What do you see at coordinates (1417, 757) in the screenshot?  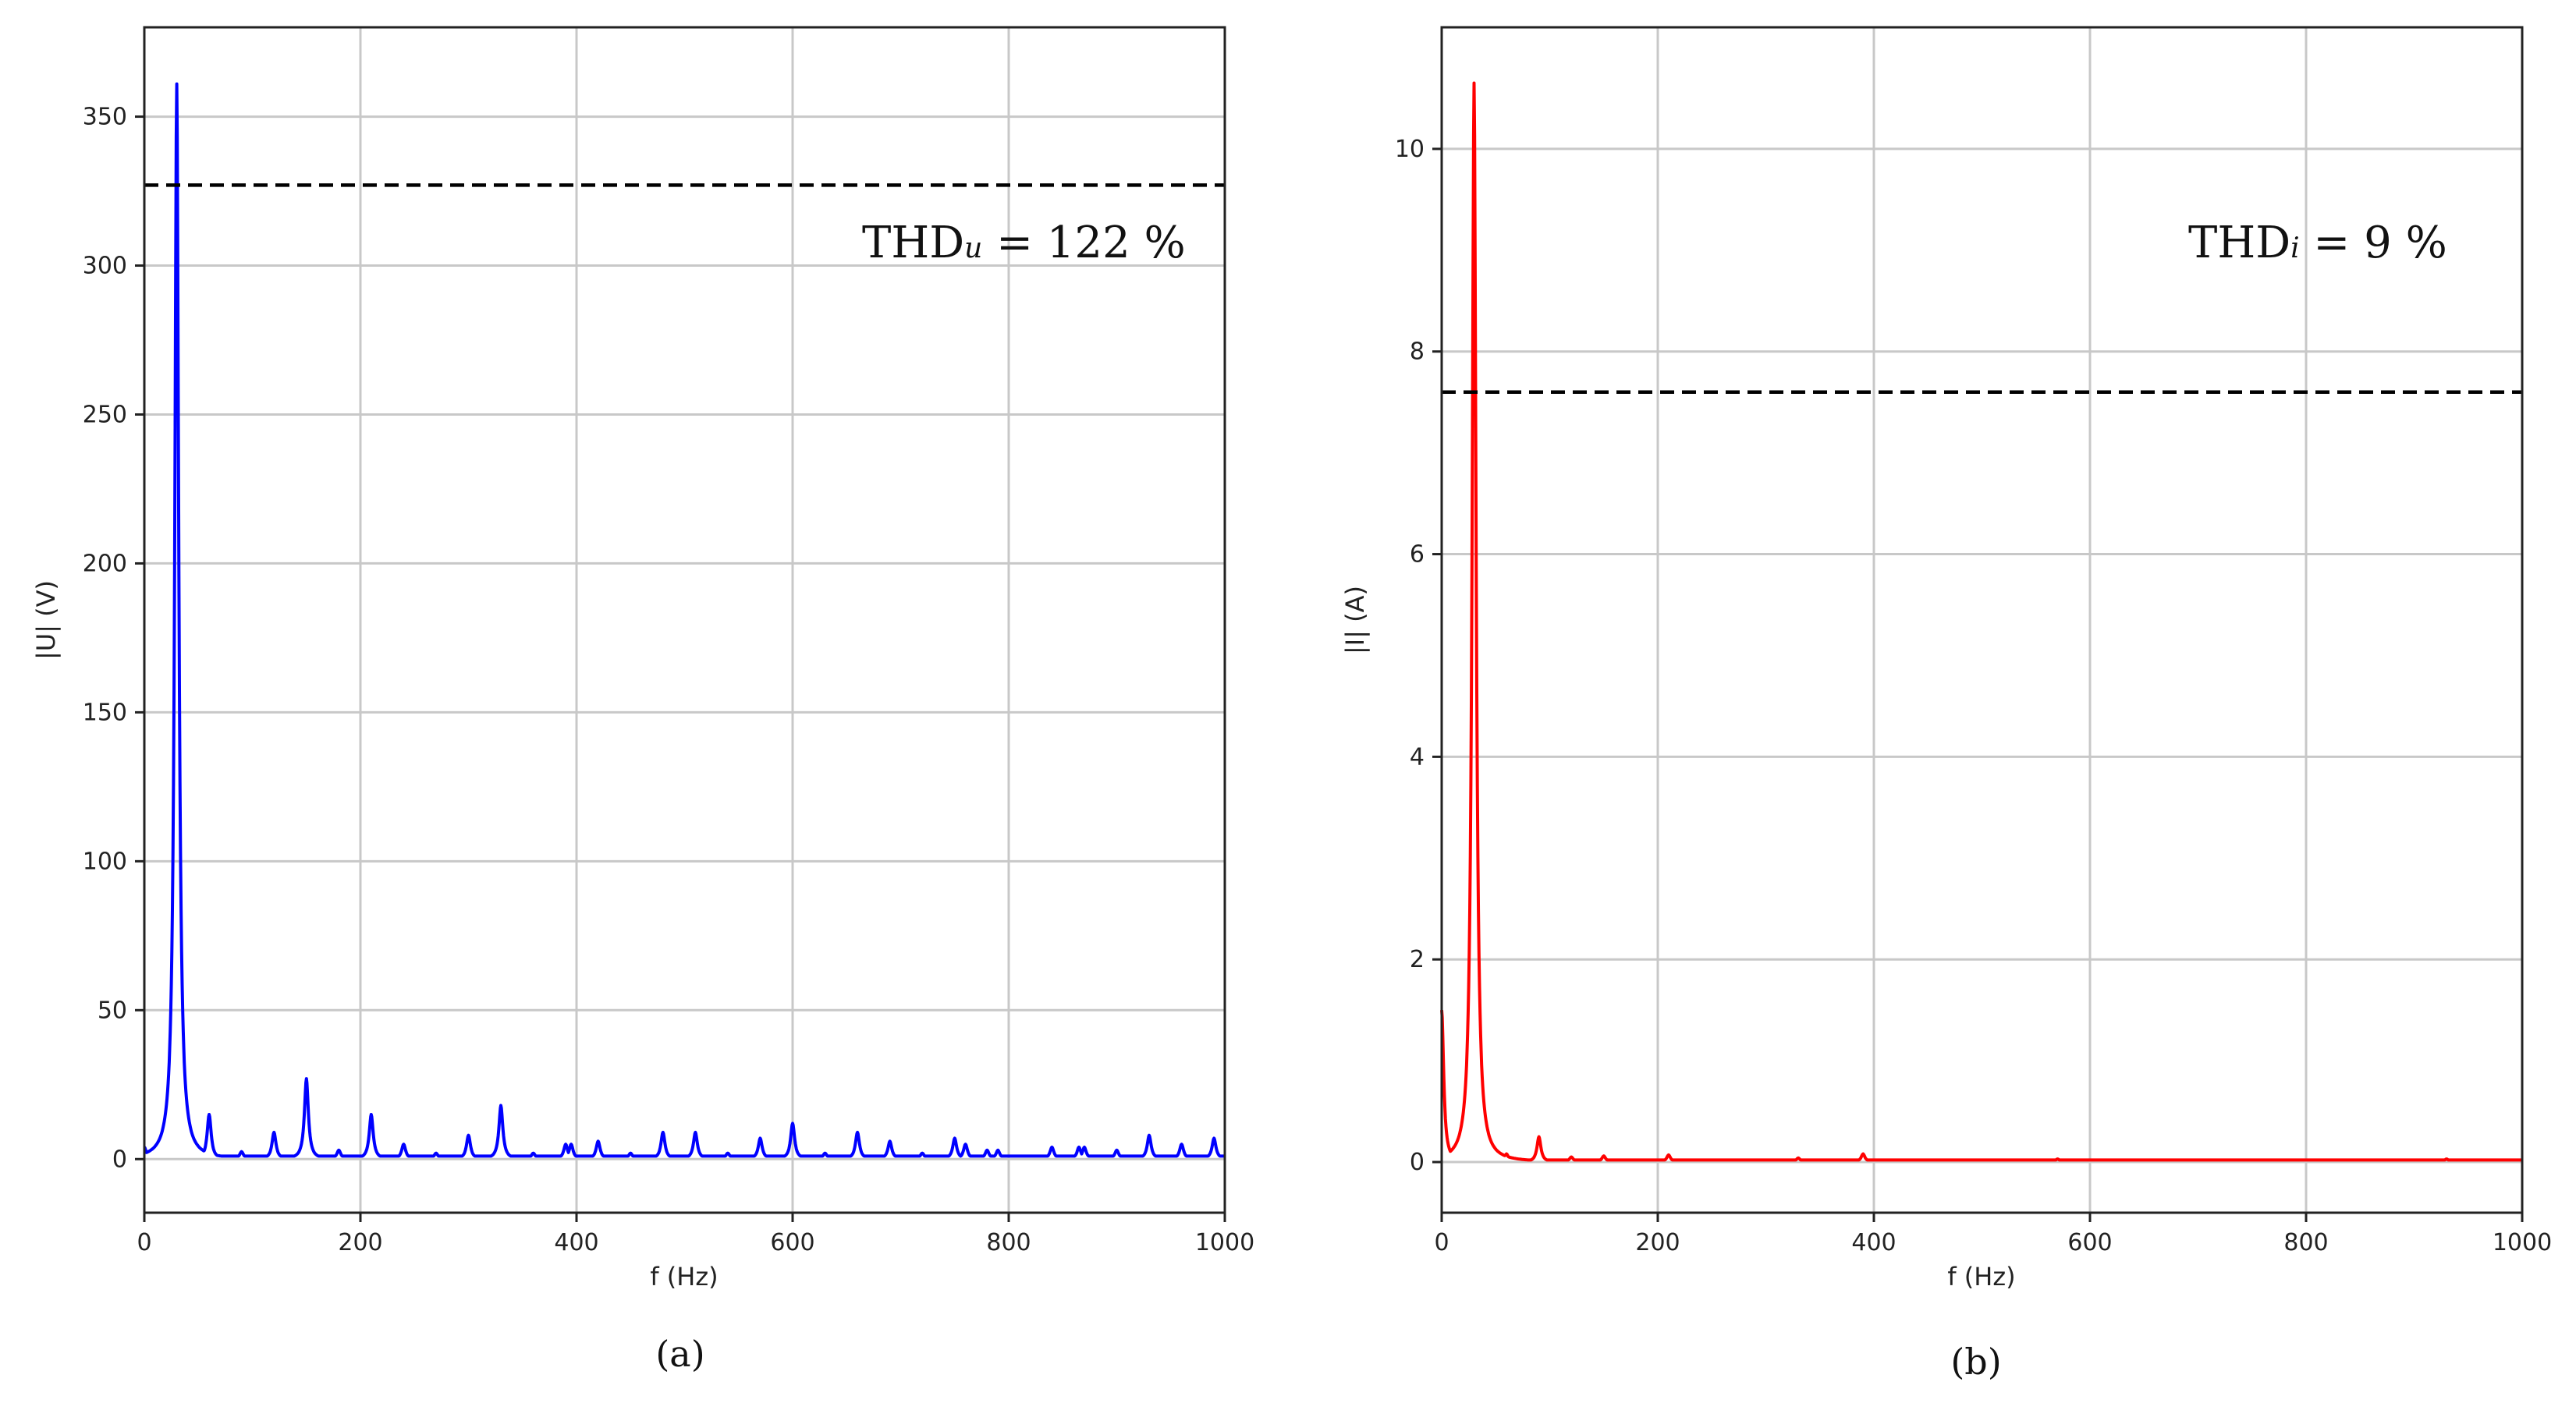 I see `y-tick-label: 4` at bounding box center [1417, 757].